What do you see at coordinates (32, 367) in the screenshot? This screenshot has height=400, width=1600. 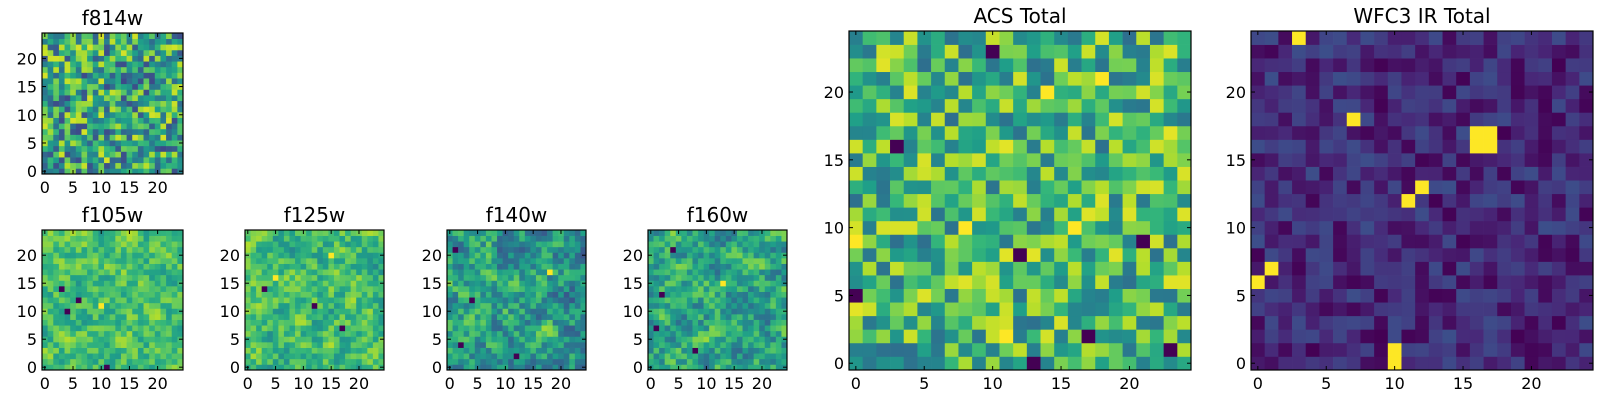 I see `y-tick-label: 0` at bounding box center [32, 367].